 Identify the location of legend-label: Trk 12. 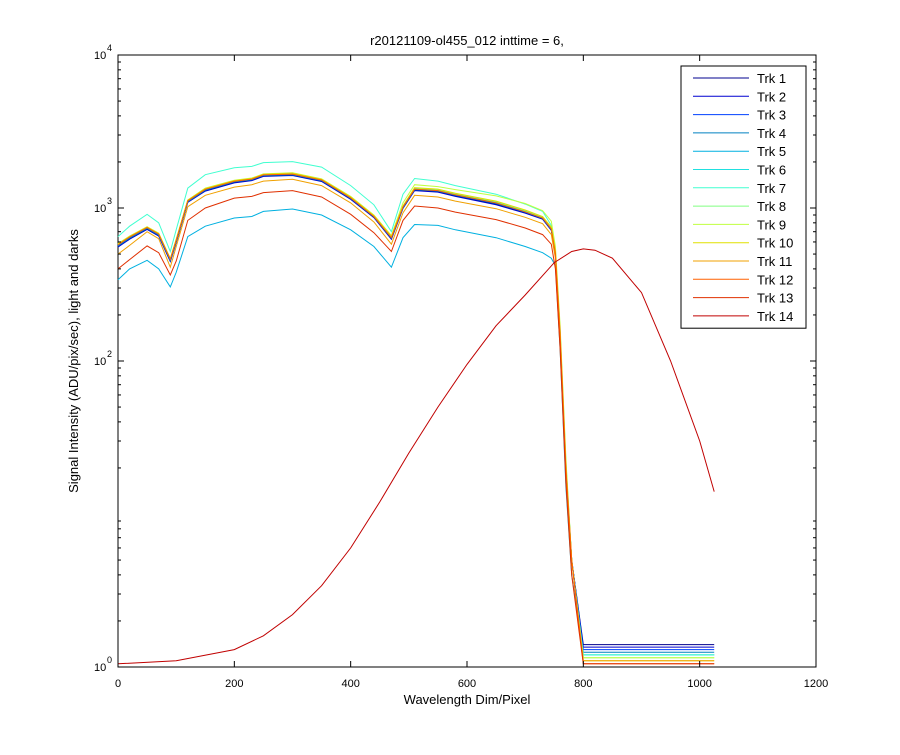
(775, 279).